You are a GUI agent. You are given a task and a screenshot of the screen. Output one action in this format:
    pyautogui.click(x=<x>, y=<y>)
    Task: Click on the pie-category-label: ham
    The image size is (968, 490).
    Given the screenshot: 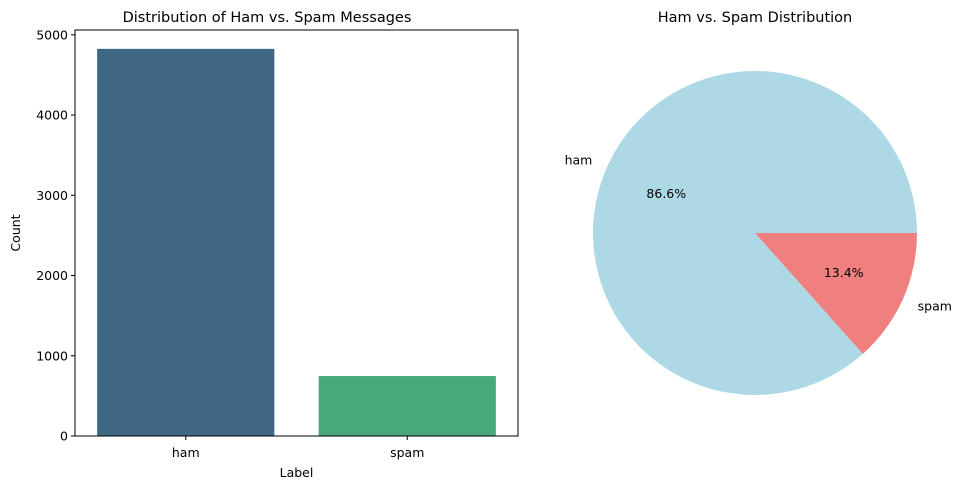 What is the action you would take?
    pyautogui.click(x=579, y=160)
    